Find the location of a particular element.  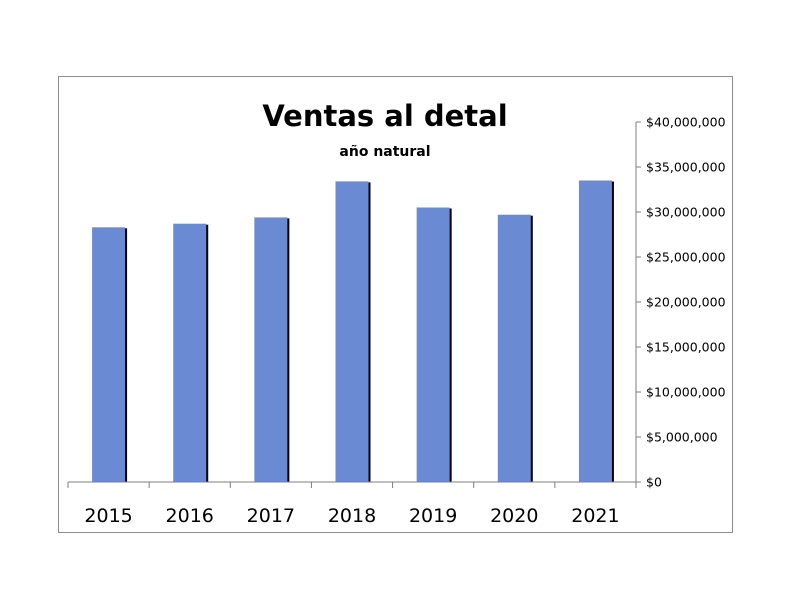

x-tick-label: 2021 is located at coordinates (595, 516).